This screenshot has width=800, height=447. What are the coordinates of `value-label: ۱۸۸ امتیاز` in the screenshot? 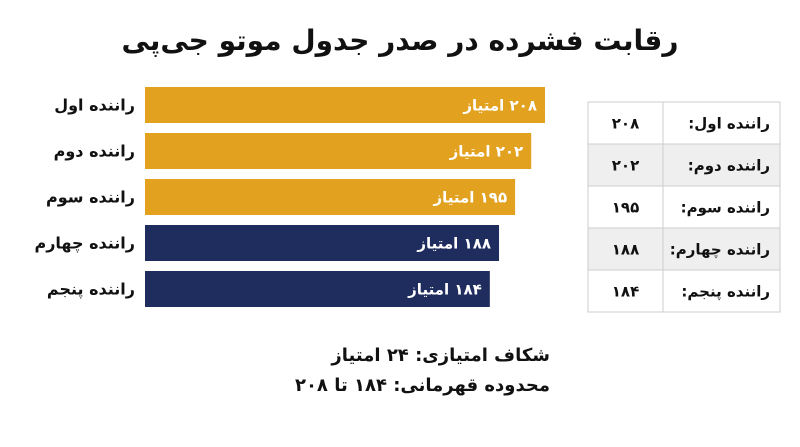 It's located at (453, 244).